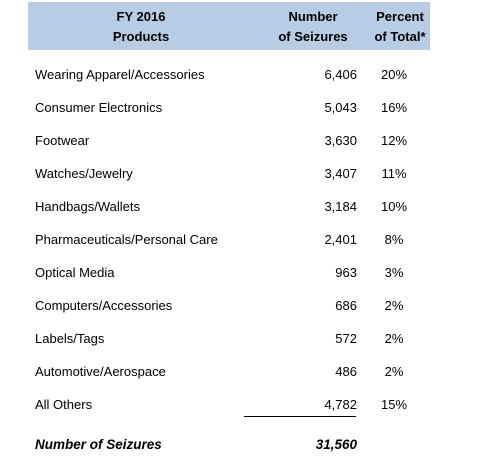 This screenshot has height=468, width=480. Describe the element at coordinates (88, 206) in the screenshot. I see `row-product: Handbags/Wallets` at that location.